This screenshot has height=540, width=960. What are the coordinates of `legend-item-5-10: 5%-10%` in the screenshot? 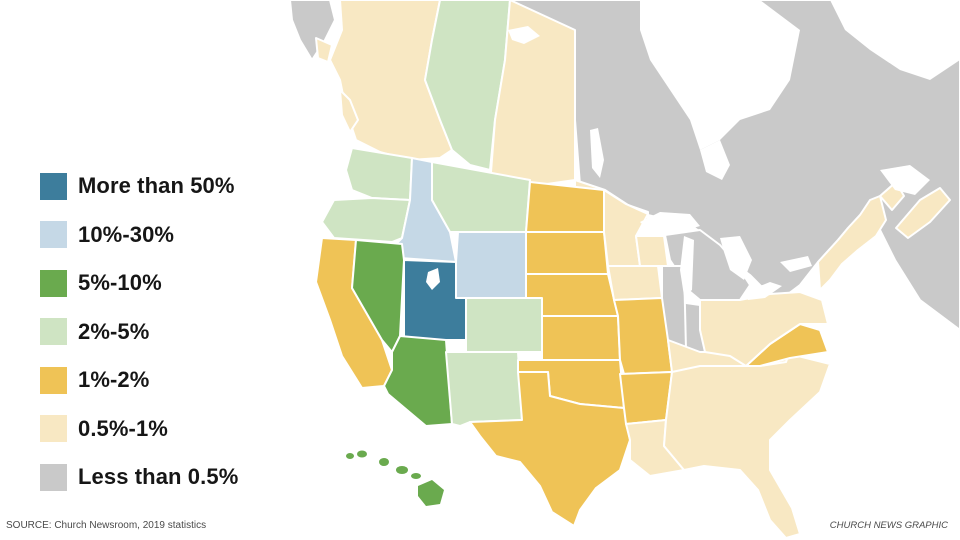 It's located at (190, 283).